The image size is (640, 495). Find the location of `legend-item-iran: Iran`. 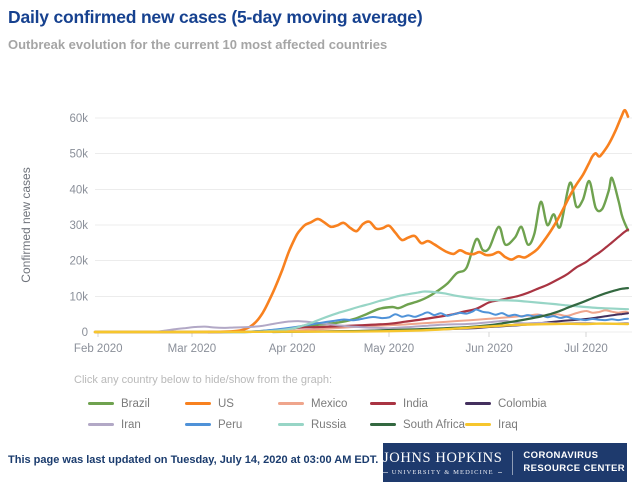

legend-item-iran: Iran is located at coordinates (136, 425).